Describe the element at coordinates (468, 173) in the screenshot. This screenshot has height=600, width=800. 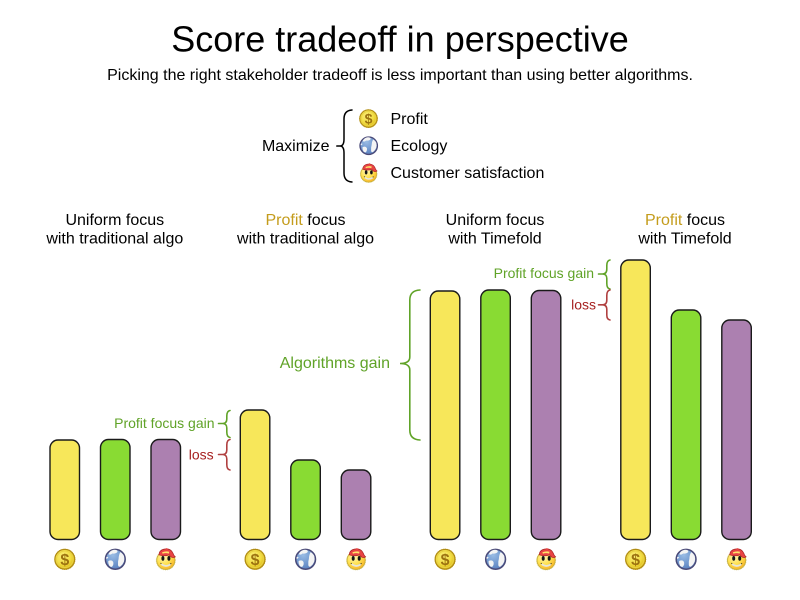
I see `svg-text: Customer satisfaction` at that location.